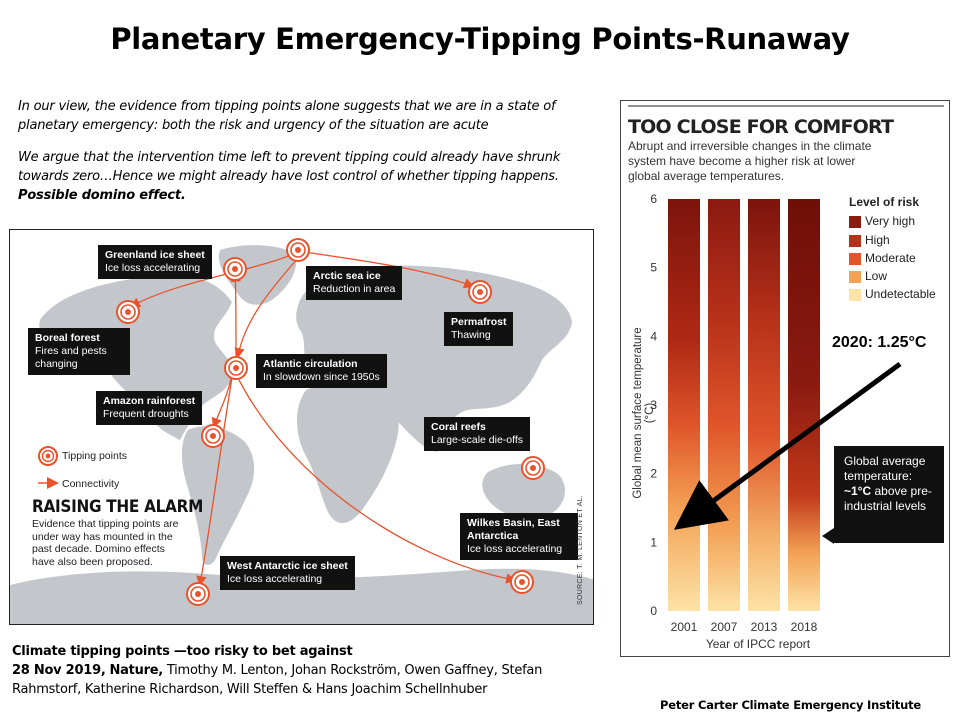 The width and height of the screenshot is (960, 720). Describe the element at coordinates (884, 202) in the screenshot. I see `legend-risk-title: Level of risk` at that location.